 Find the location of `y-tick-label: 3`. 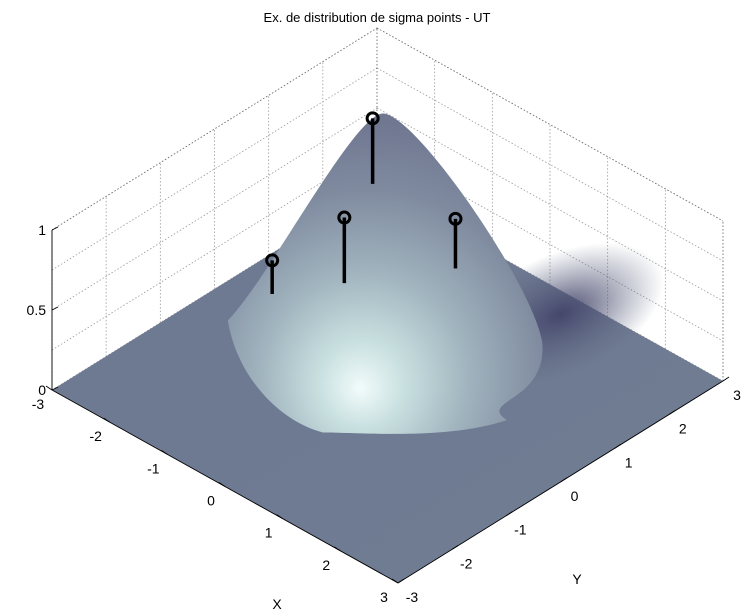

y-tick-label: 3 is located at coordinates (737, 395).